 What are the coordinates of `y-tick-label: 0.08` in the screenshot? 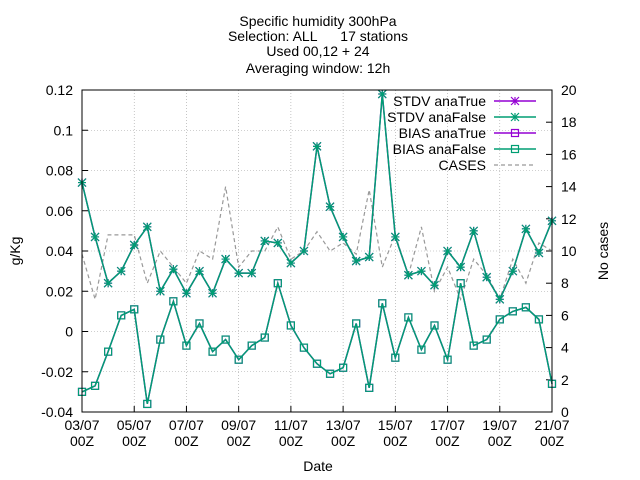 It's located at (59, 171).